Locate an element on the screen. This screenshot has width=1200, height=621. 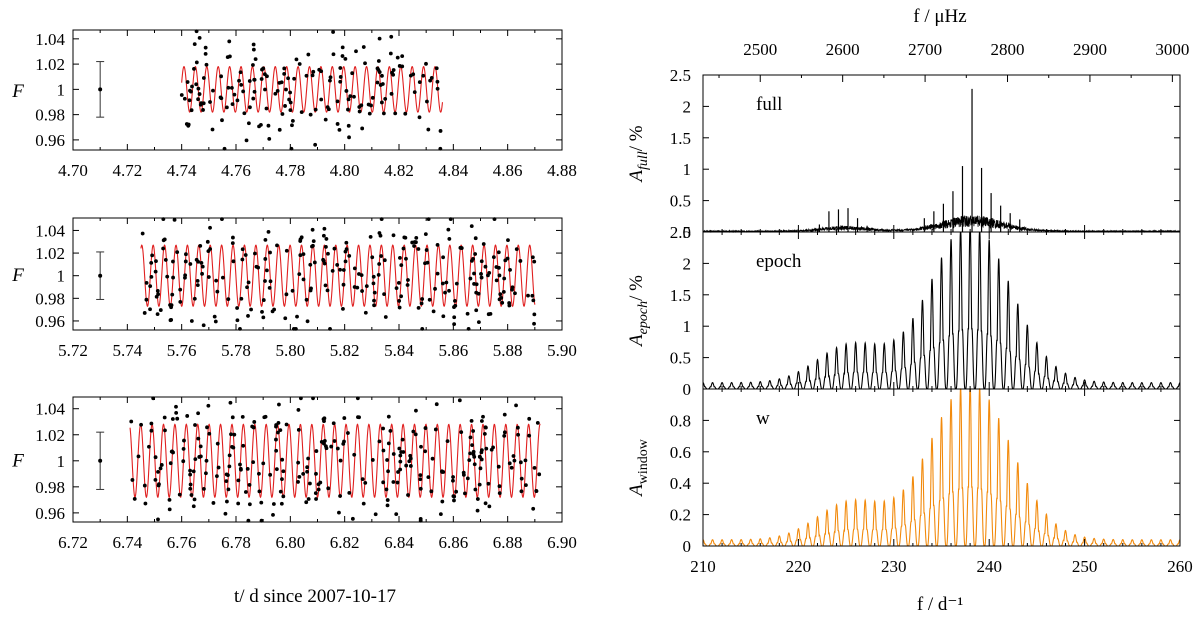
x-tick-label: 4.78 is located at coordinates (290, 170).